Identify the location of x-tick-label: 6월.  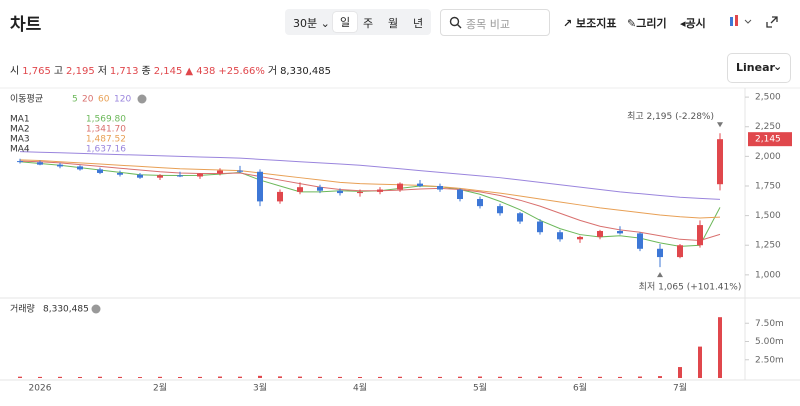
(580, 388).